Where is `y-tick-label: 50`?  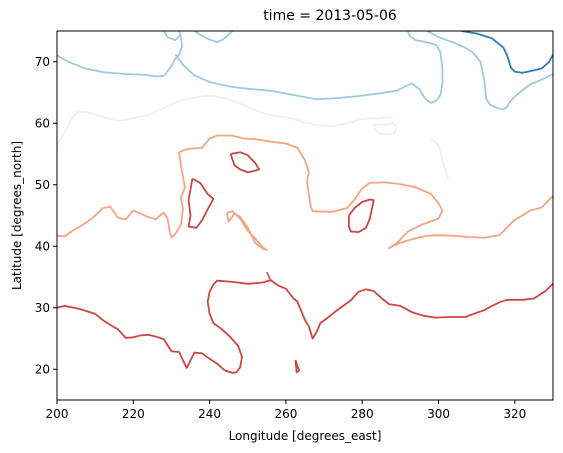
y-tick-label: 50 is located at coordinates (42, 185).